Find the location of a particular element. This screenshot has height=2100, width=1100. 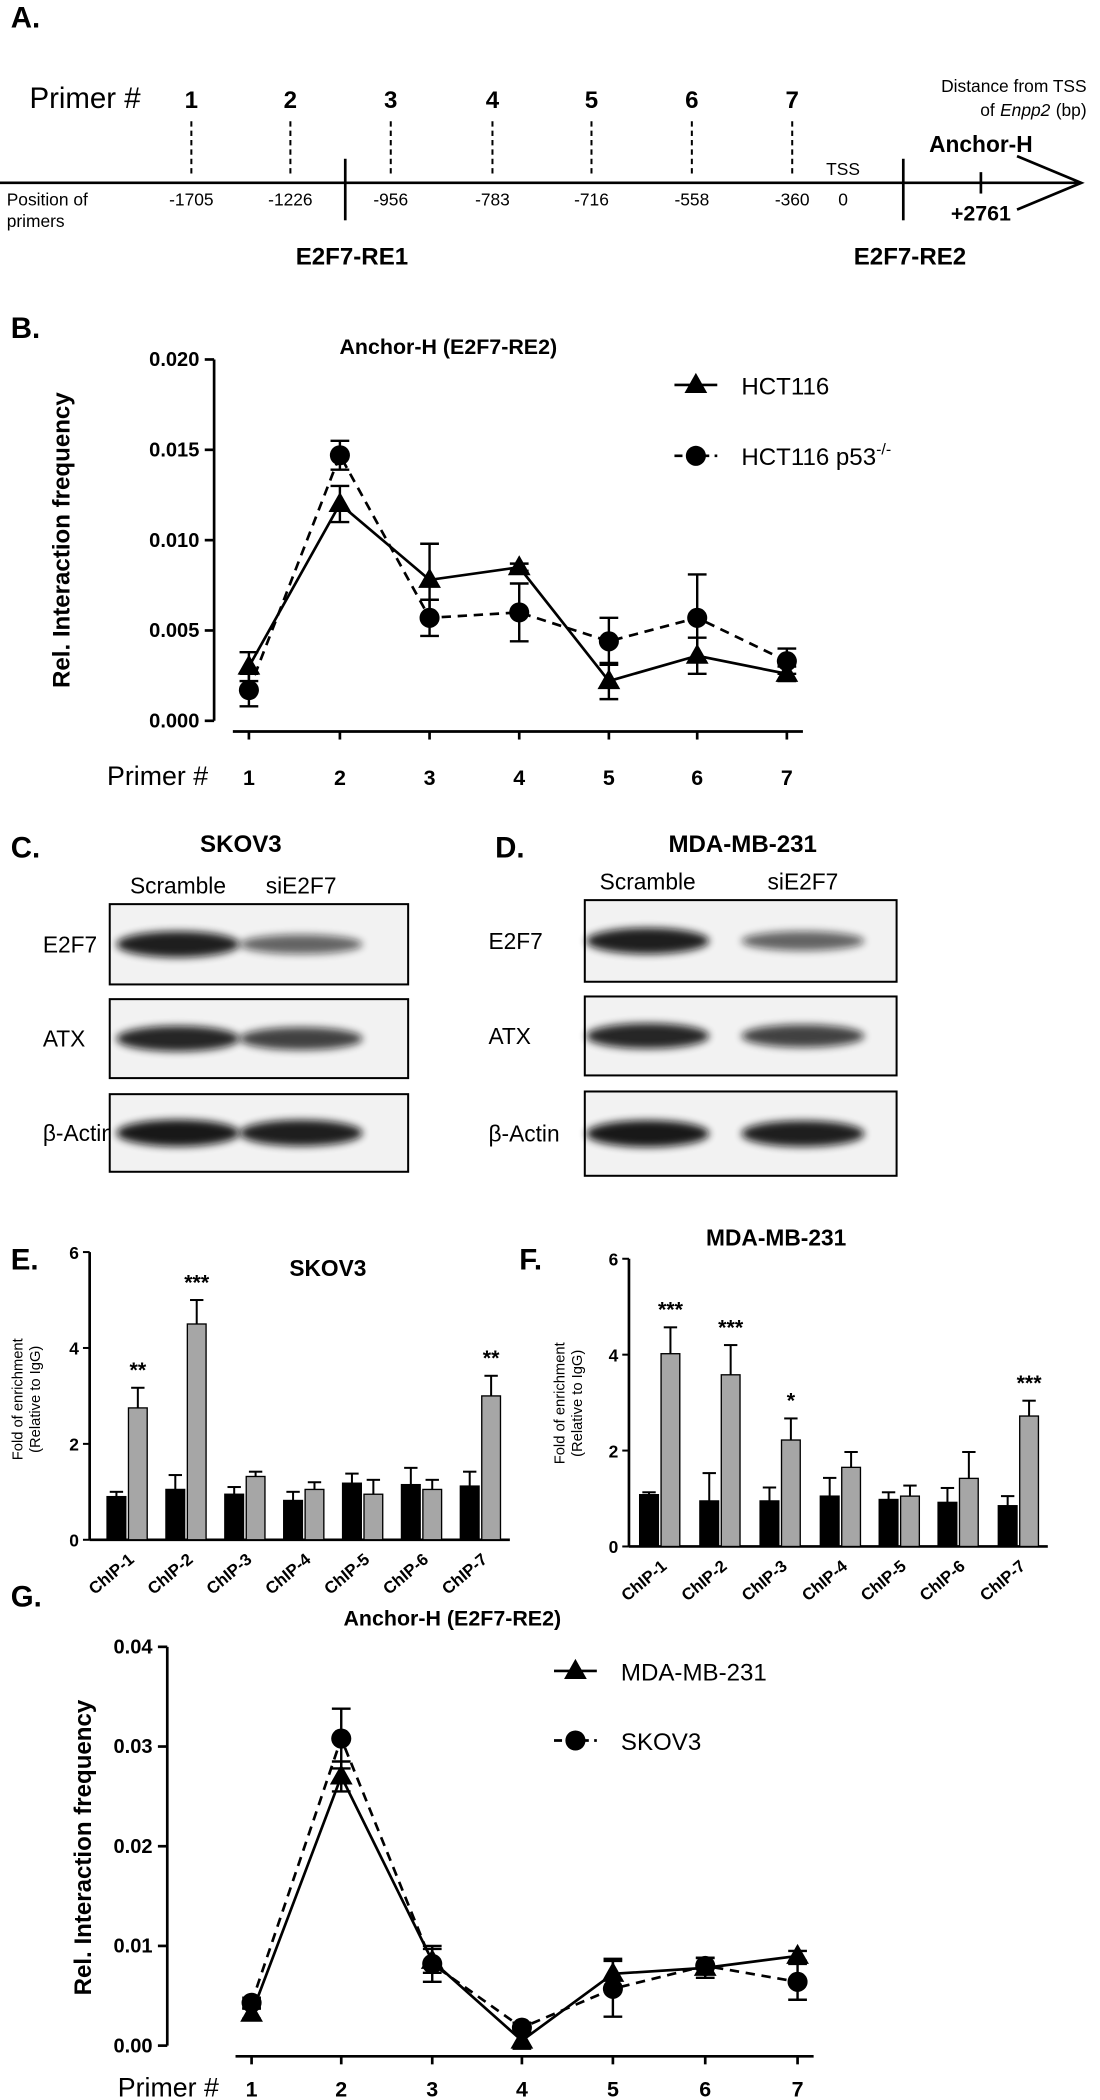

x-tick-label: ChIP-6 is located at coordinates (405, 1574).